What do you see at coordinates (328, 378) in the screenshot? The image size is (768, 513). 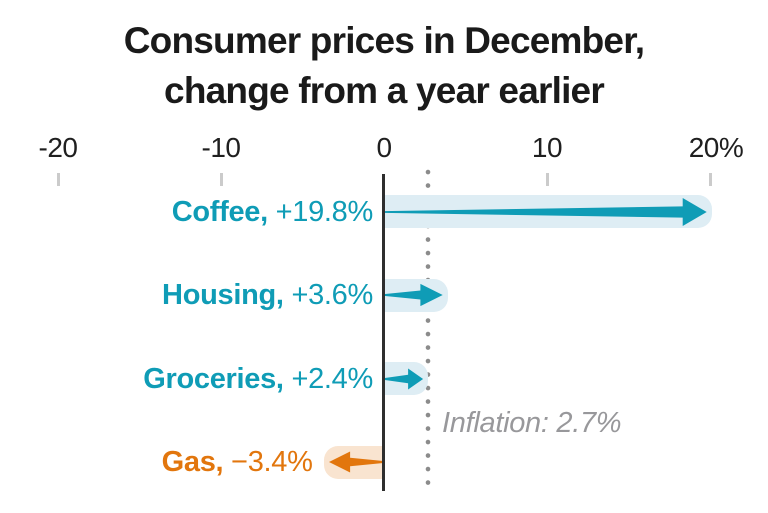 I see `category-value-groceries: +2.4%` at bounding box center [328, 378].